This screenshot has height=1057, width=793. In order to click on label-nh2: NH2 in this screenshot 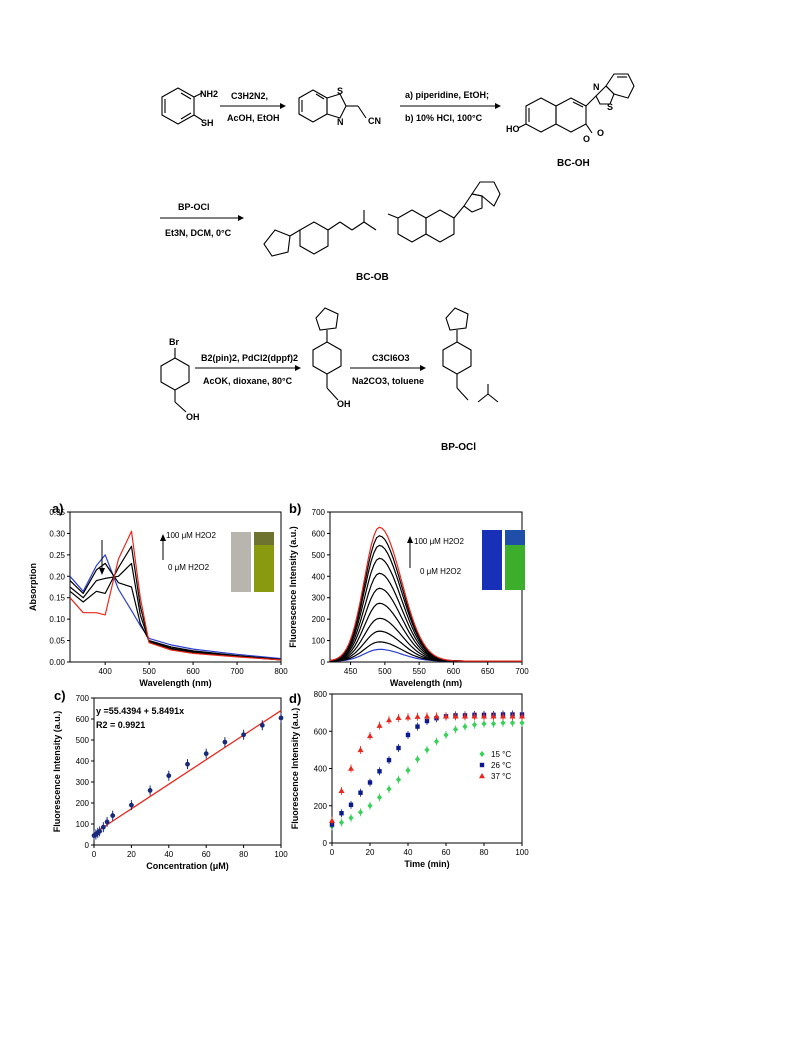, I will do `click(209, 94)`.